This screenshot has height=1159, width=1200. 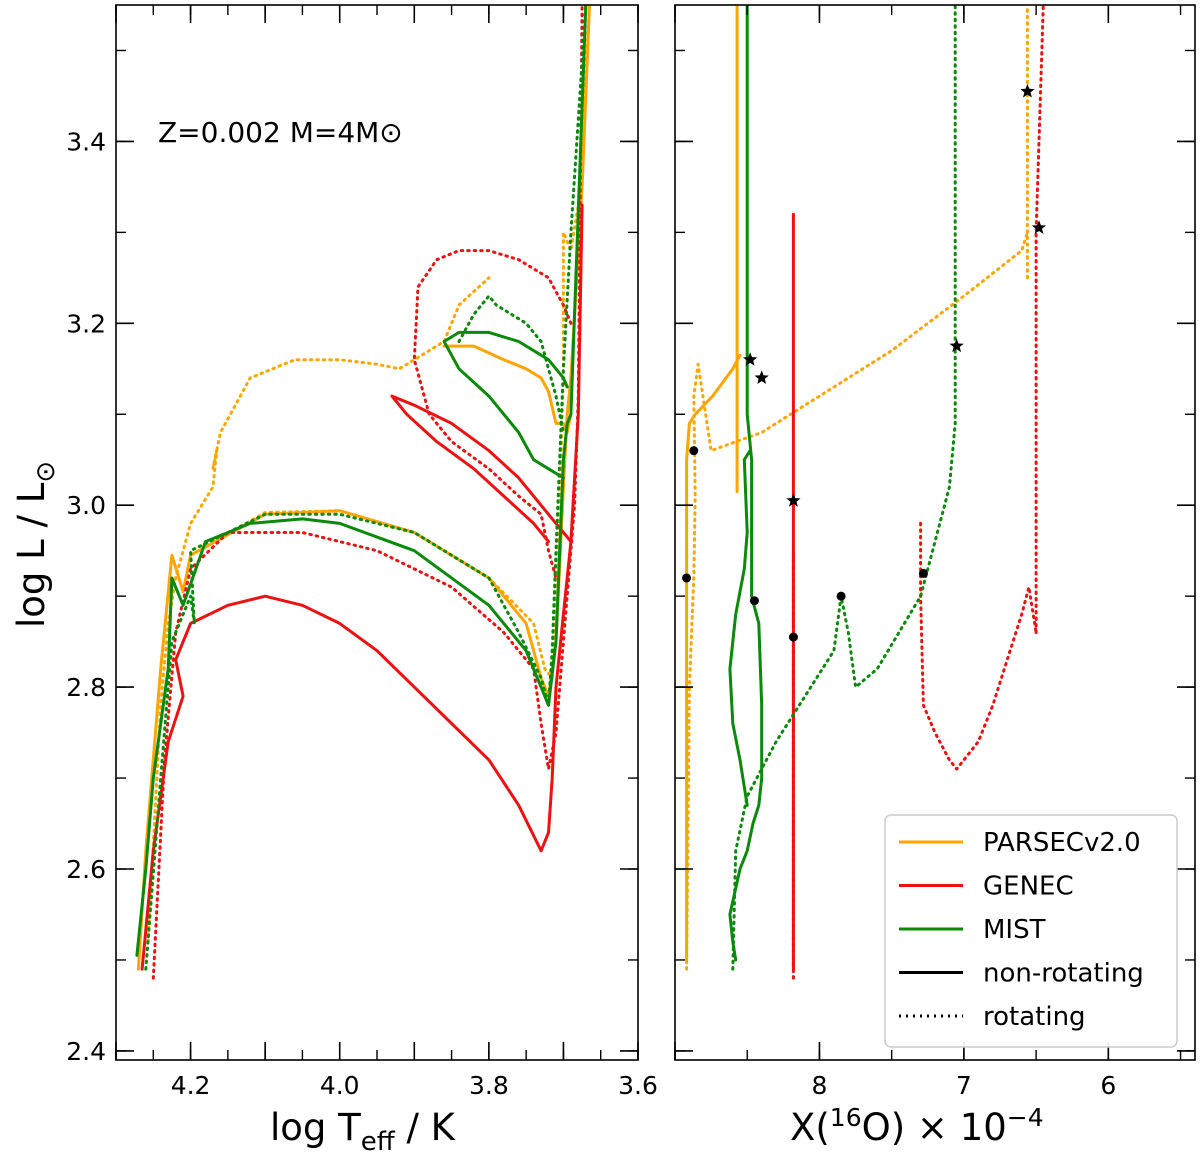 What do you see at coordinates (740, 628) in the screenshot?
I see `series-mist-non-rotating-inner` at bounding box center [740, 628].